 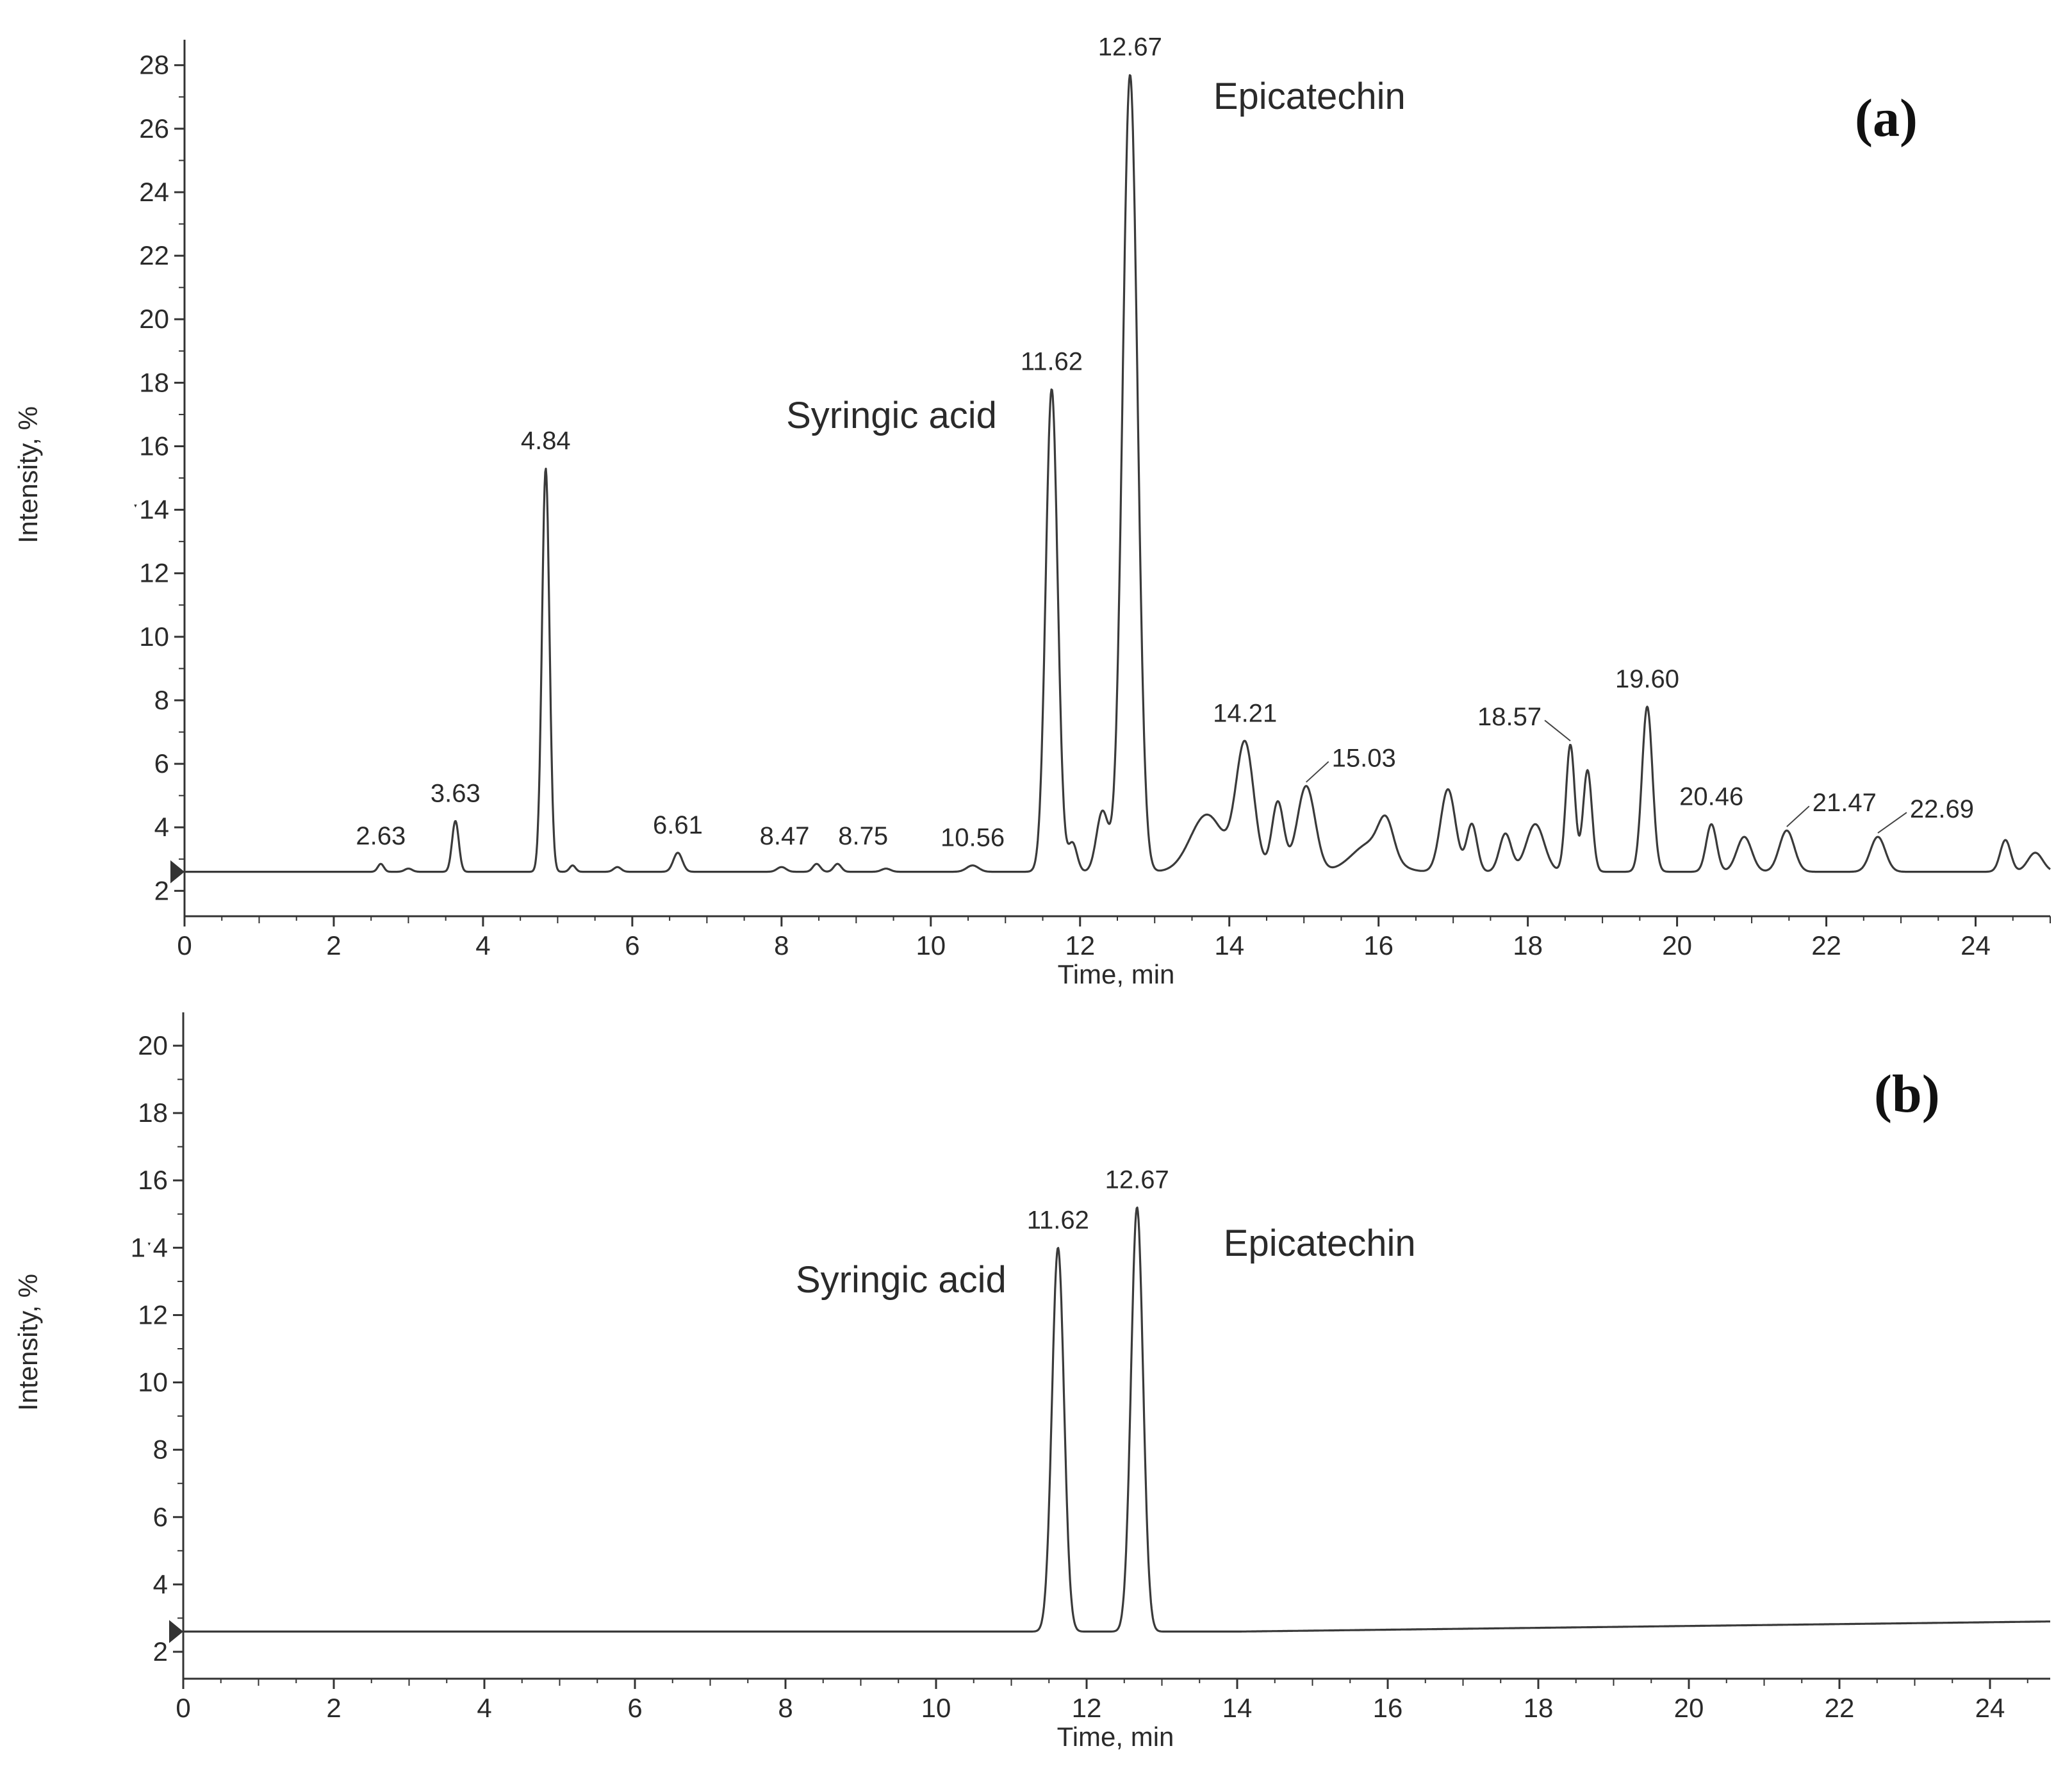 I want to click on y-tick-label: 26, so click(x=154, y=128).